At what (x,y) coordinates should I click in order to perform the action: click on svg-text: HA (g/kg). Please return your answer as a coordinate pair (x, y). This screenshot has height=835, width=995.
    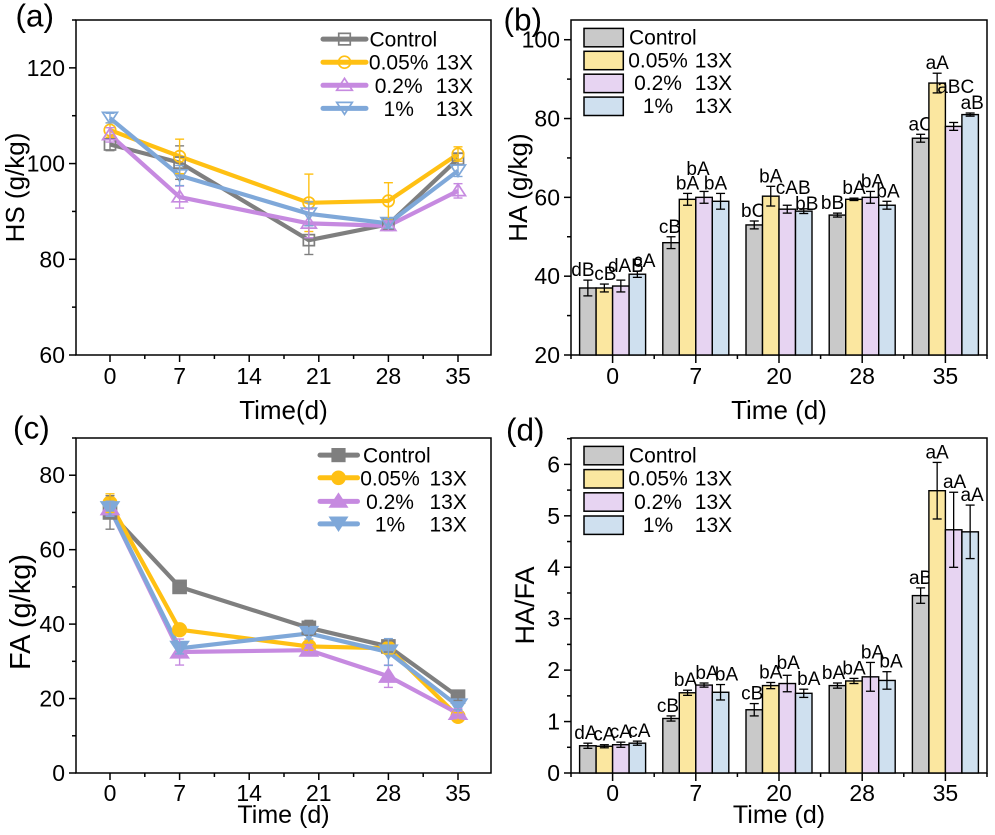
    Looking at the image, I should click on (518, 187).